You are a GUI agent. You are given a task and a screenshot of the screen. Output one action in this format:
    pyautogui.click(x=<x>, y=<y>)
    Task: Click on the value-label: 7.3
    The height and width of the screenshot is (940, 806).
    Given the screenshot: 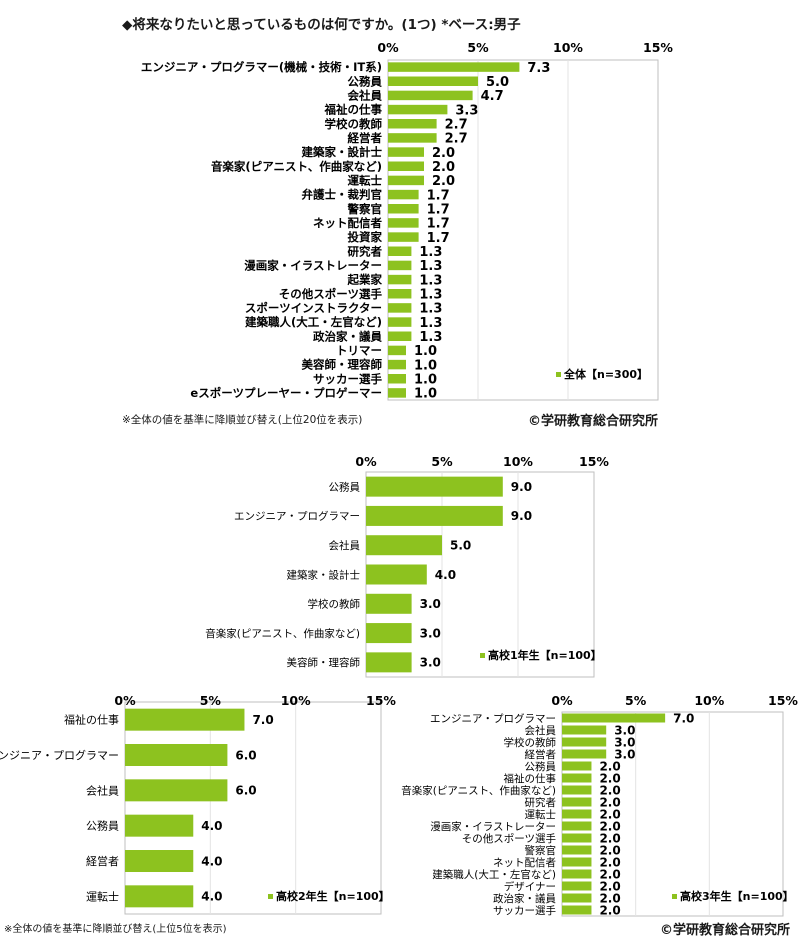 What is the action you would take?
    pyautogui.click(x=538, y=68)
    